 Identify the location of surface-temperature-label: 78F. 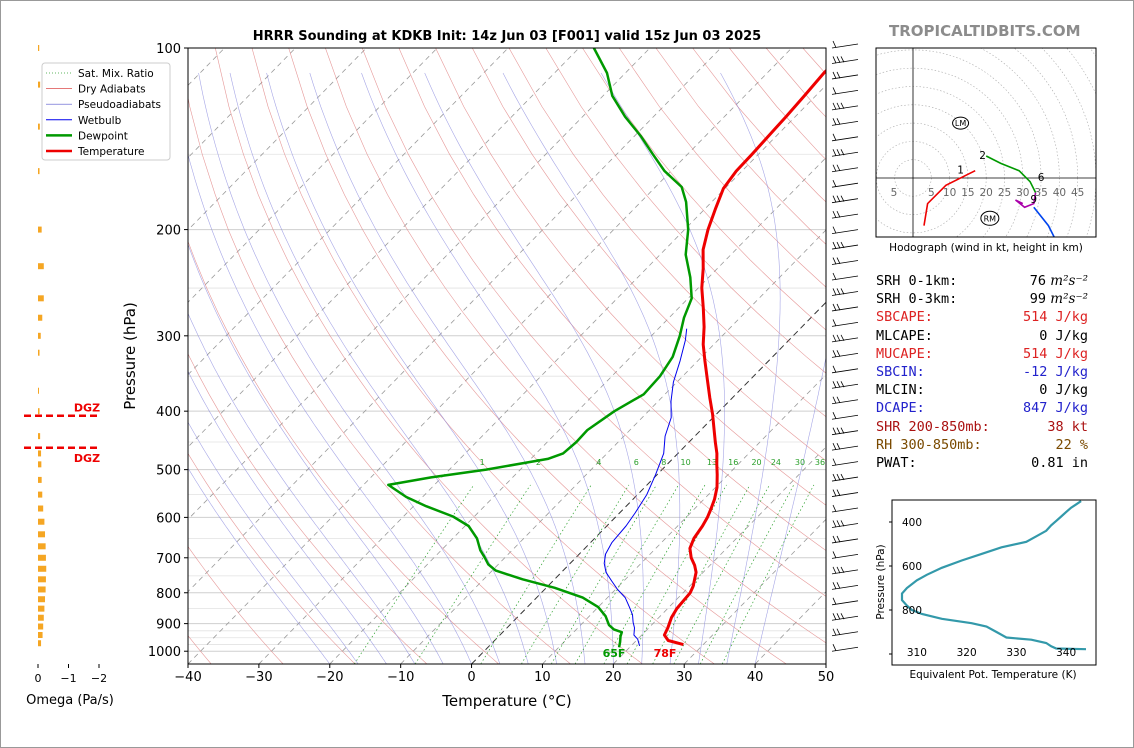
(665, 653).